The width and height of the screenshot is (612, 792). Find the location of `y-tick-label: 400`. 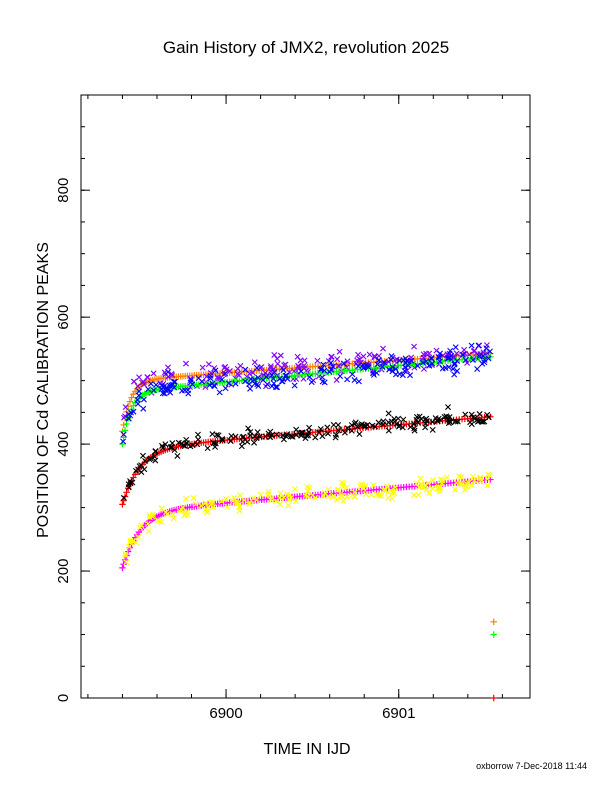

y-tick-label: 400 is located at coordinates (63, 444).